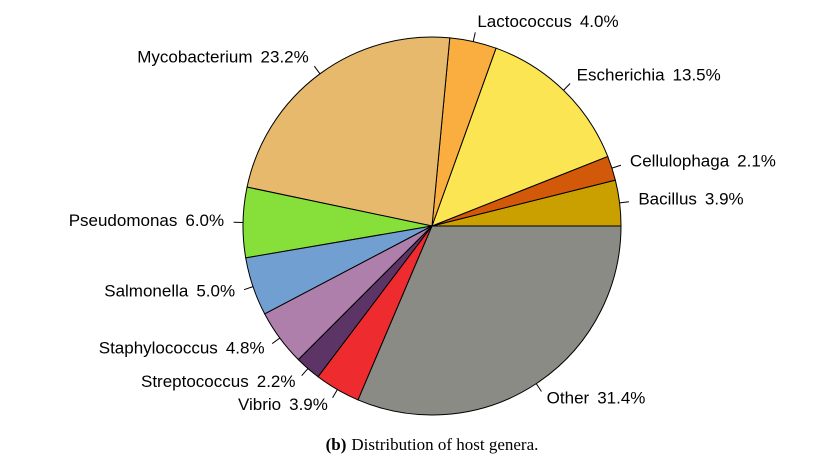 This screenshot has width=832, height=459. I want to click on slice-label: Other 31.4%, so click(596, 398).